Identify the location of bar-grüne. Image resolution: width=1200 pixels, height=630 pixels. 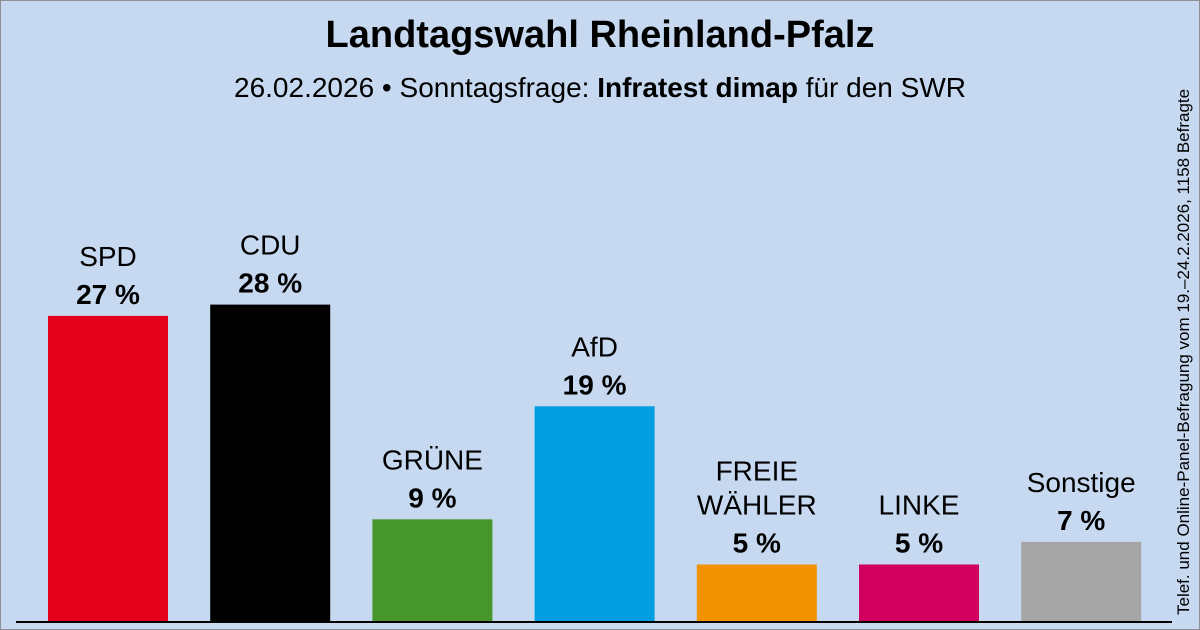
(432, 570).